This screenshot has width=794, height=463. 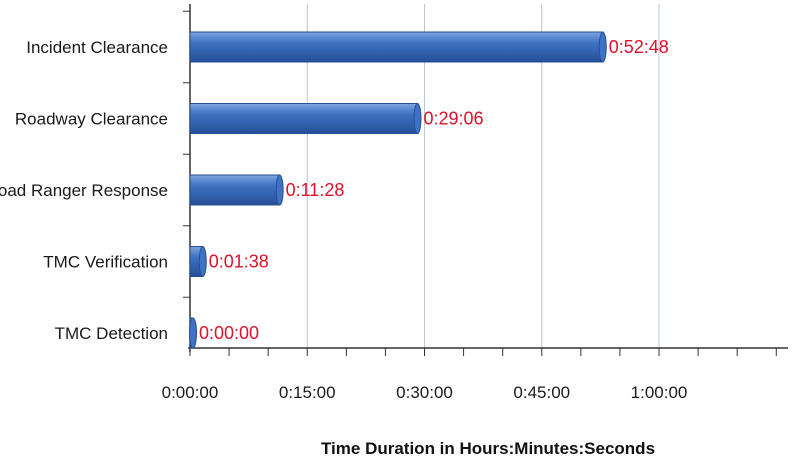 I want to click on data-label: 0:11:28, so click(x=315, y=190).